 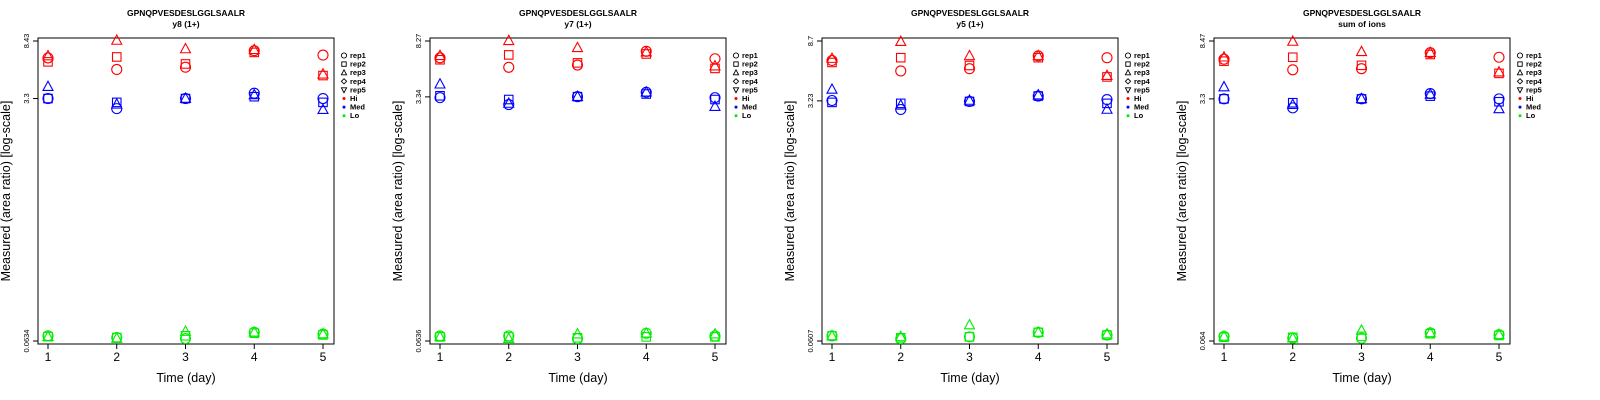 What do you see at coordinates (418, 97) in the screenshot?
I see `y-tick-label: 3.34` at bounding box center [418, 97].